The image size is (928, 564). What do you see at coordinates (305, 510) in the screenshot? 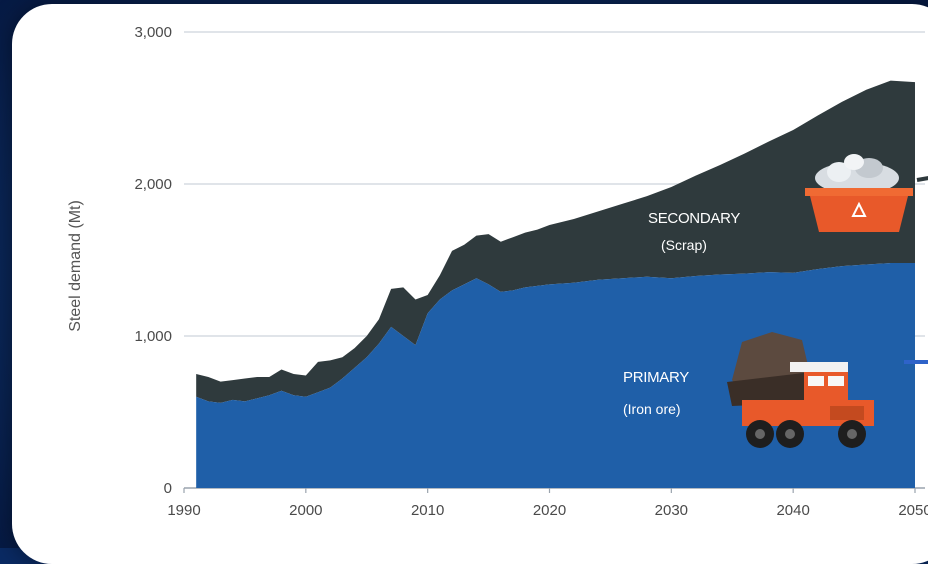
I see `x-tick-label: 2000` at bounding box center [305, 510].